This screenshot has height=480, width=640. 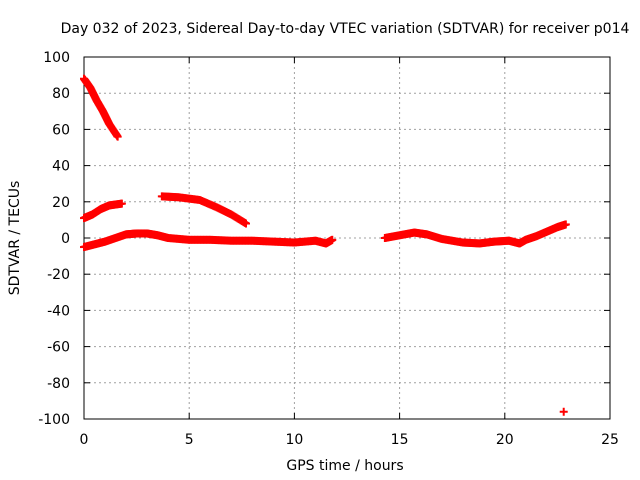 What do you see at coordinates (54, 420) in the screenshot?
I see `y-tick-label: -100` at bounding box center [54, 420].